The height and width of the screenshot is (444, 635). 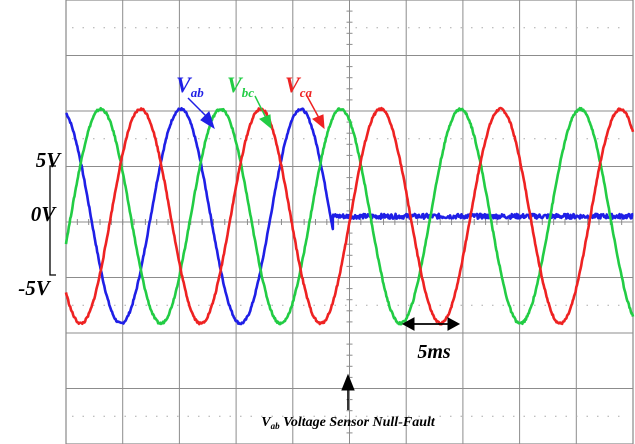 I want to click on amplitude-bracket, so click(x=52, y=220).